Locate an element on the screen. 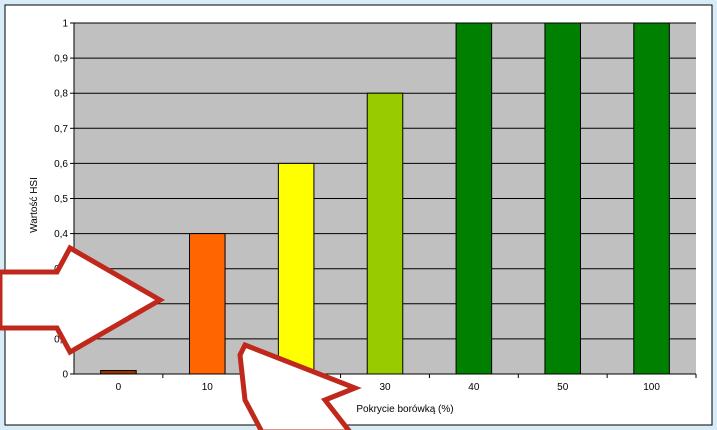 The width and height of the screenshot is (717, 430). x-tick-label-100: 100 is located at coordinates (651, 387).